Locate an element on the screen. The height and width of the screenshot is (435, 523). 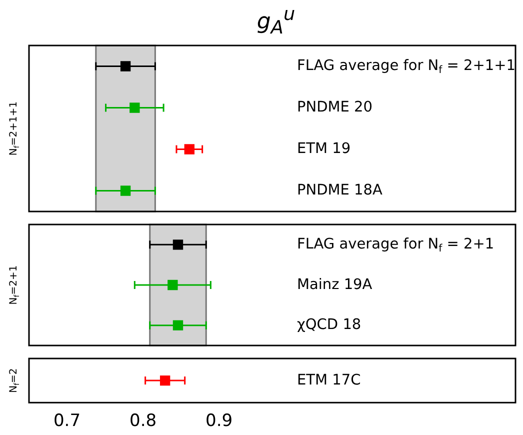
y-tick-label: ETM 17C is located at coordinates (329, 380).